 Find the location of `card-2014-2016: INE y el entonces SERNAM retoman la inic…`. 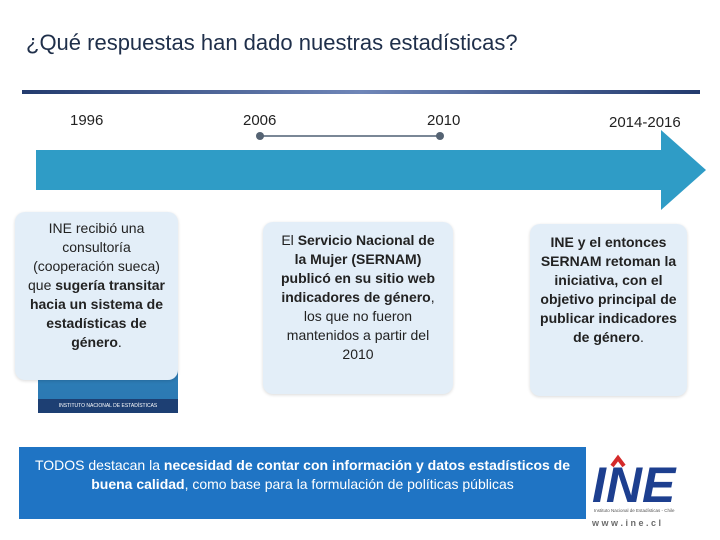

card-2014-2016: INE y el entonces SERNAM retoman la inic… is located at coordinates (608, 310).